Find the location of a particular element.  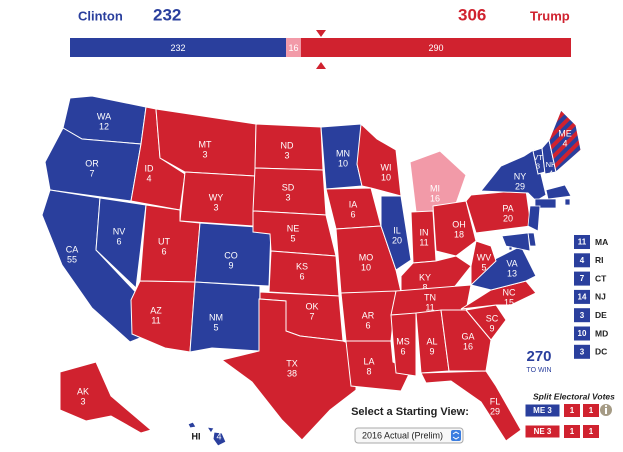

small-state-abbr: DE is located at coordinates (601, 315).